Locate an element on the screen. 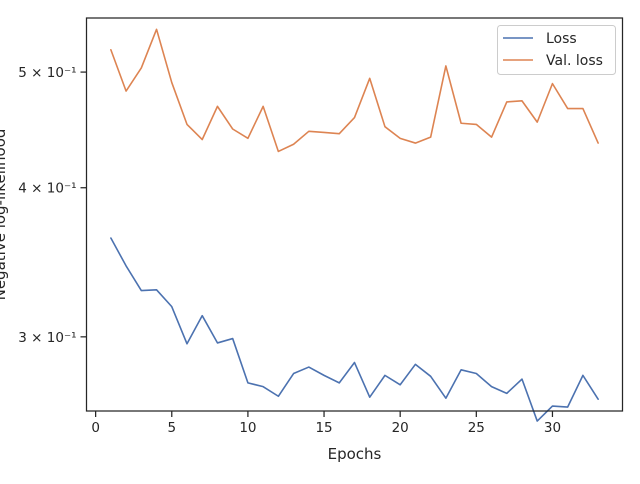 The width and height of the screenshot is (640, 484). x-tick-label: 25 is located at coordinates (476, 428).